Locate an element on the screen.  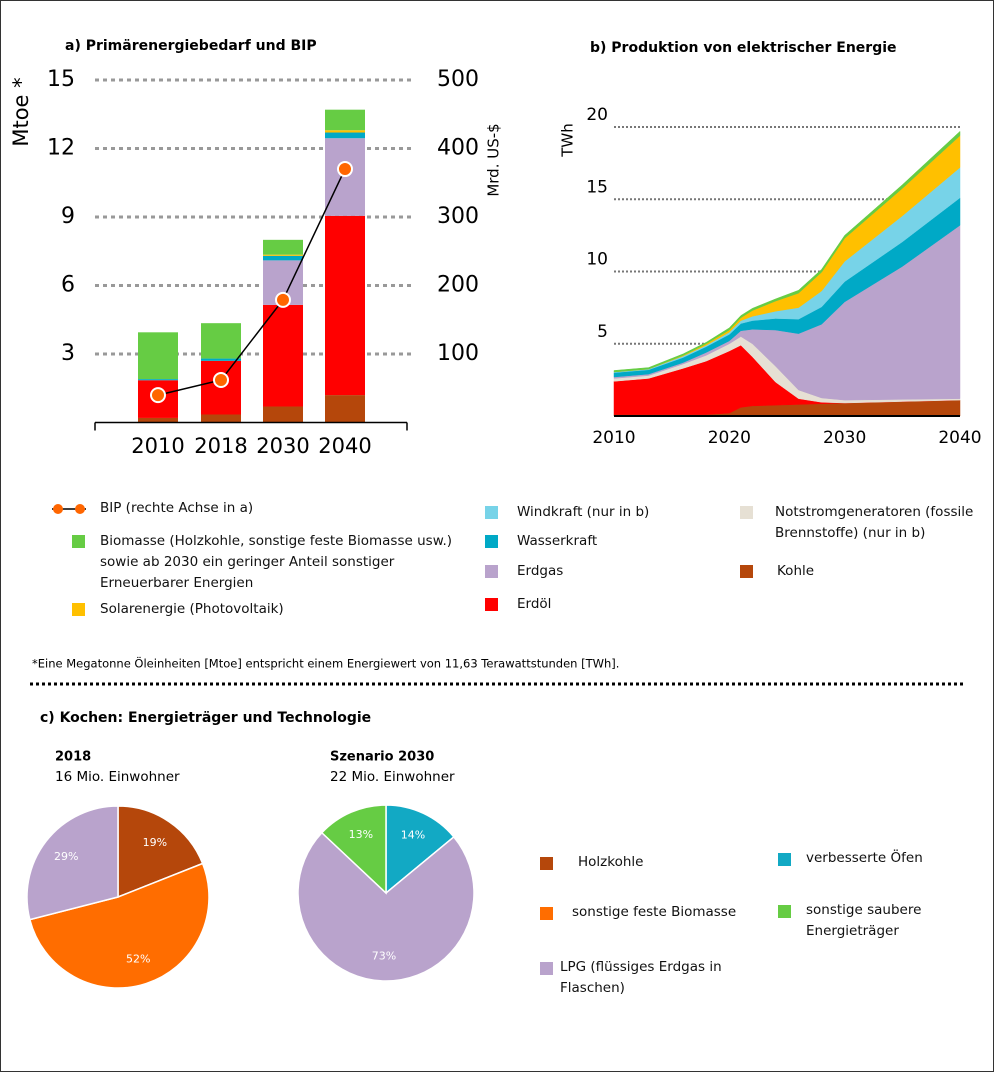
y2-tick-label: 100 is located at coordinates (458, 353).